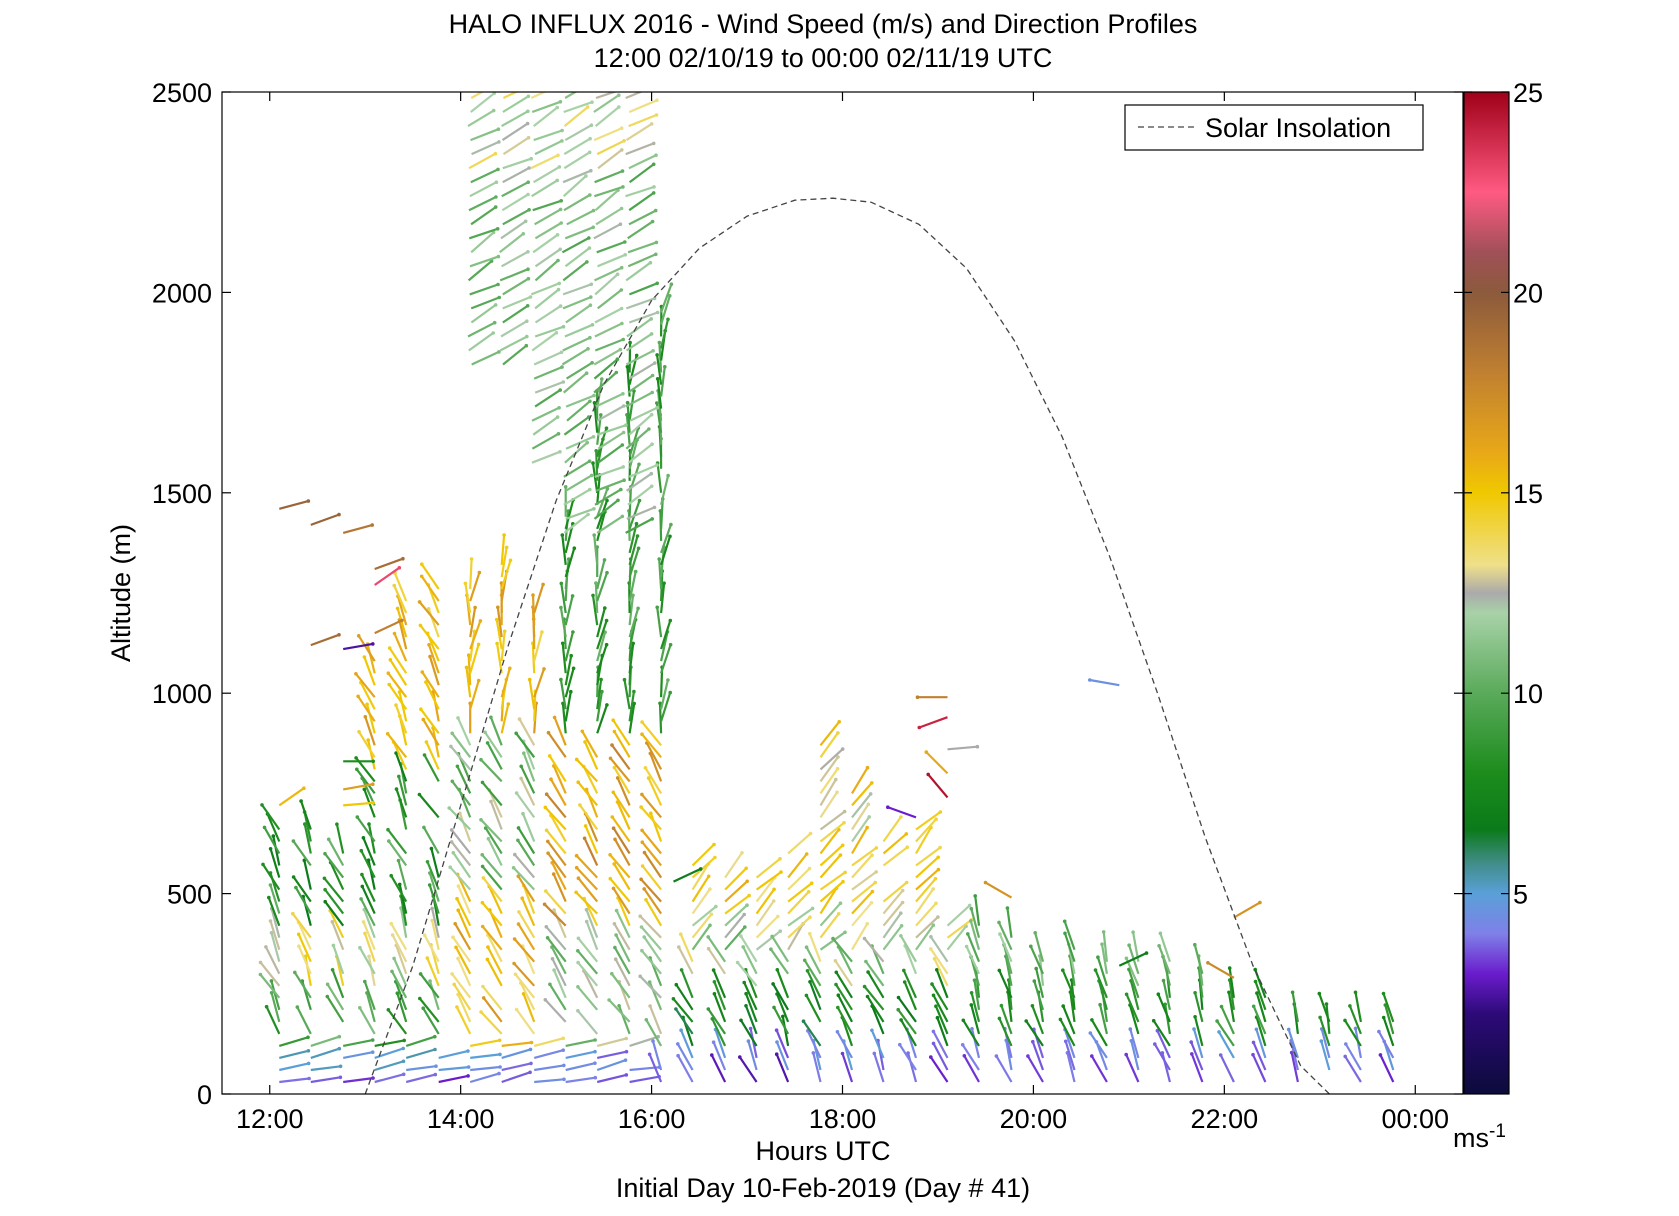 The height and width of the screenshot is (1216, 1679). Describe the element at coordinates (182, 293) in the screenshot. I see `y-tick-label: 2000` at that location.